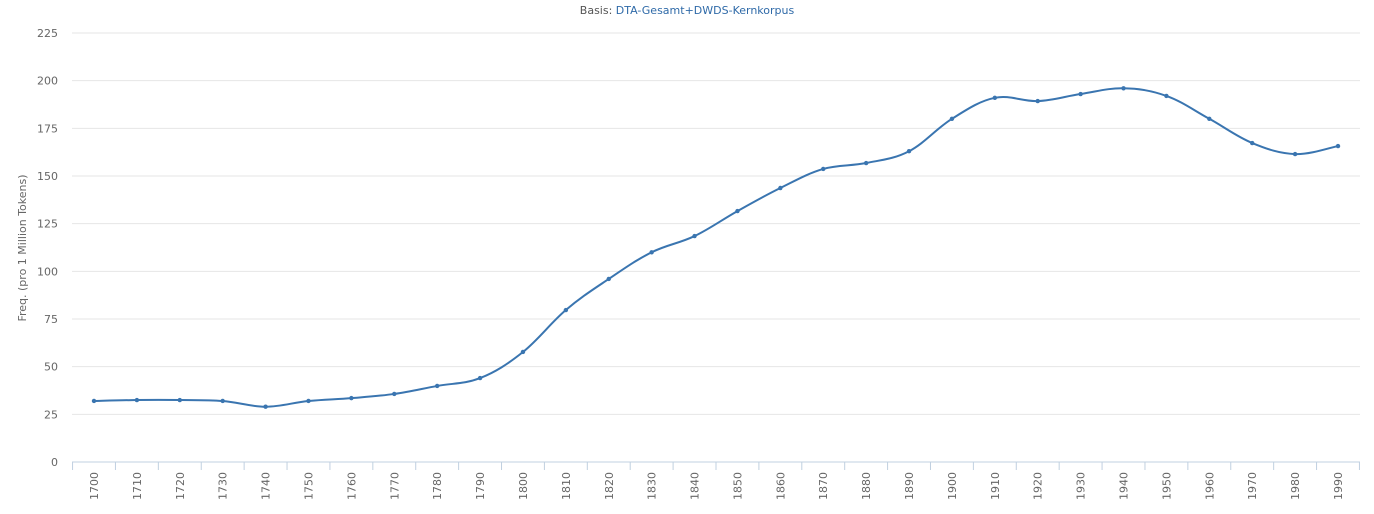 The height and width of the screenshot is (514, 1374). I want to click on x-tick-label: 1990, so click(1338, 486).